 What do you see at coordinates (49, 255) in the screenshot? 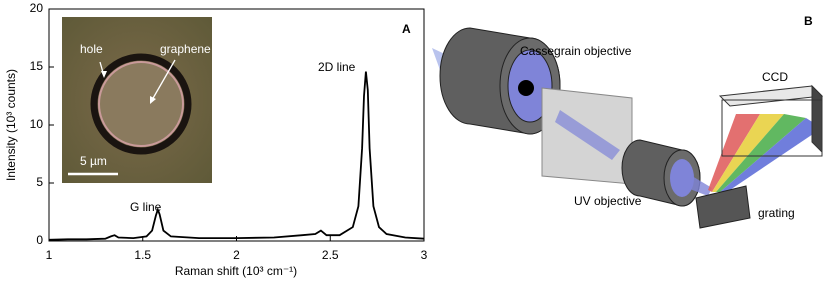
I see `x-tick-label: 1` at bounding box center [49, 255].